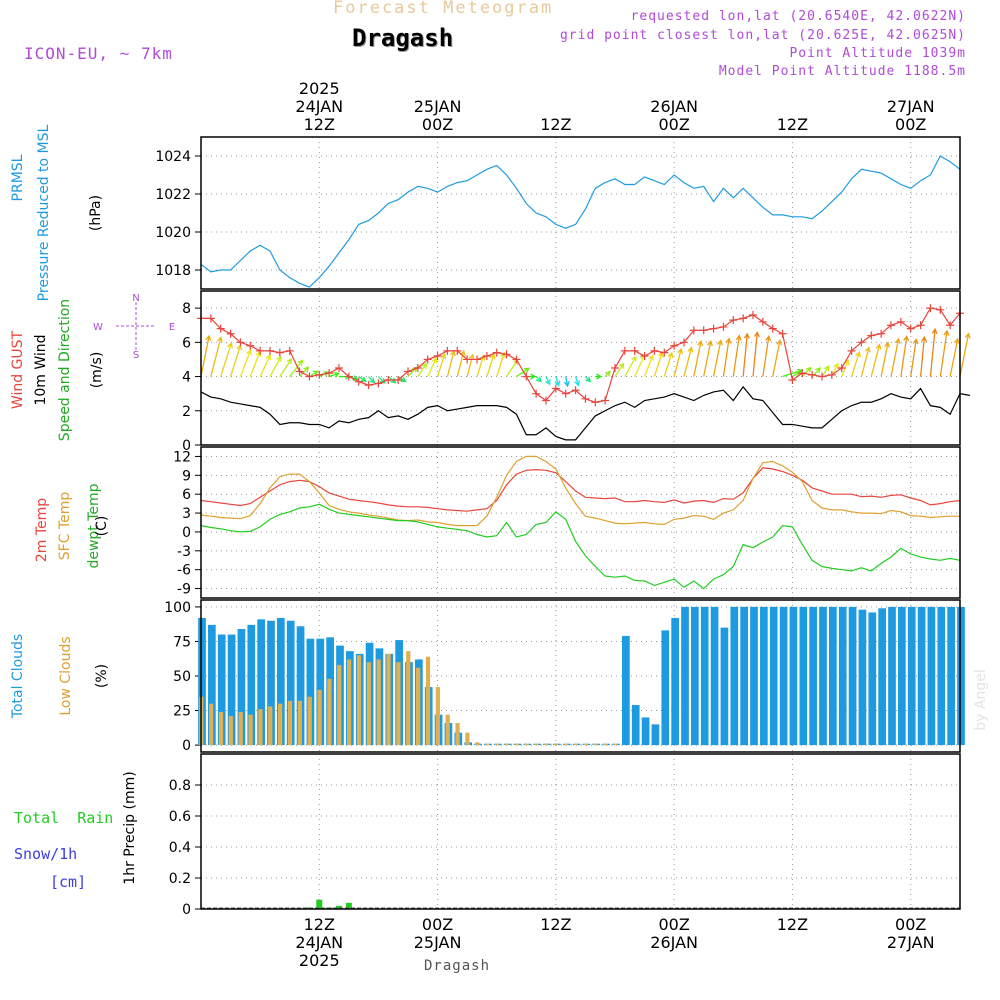 This screenshot has height=1000, width=1000. What do you see at coordinates (180, 879) in the screenshot?
I see `precipitation-ytick-label: 0.2` at bounding box center [180, 879].